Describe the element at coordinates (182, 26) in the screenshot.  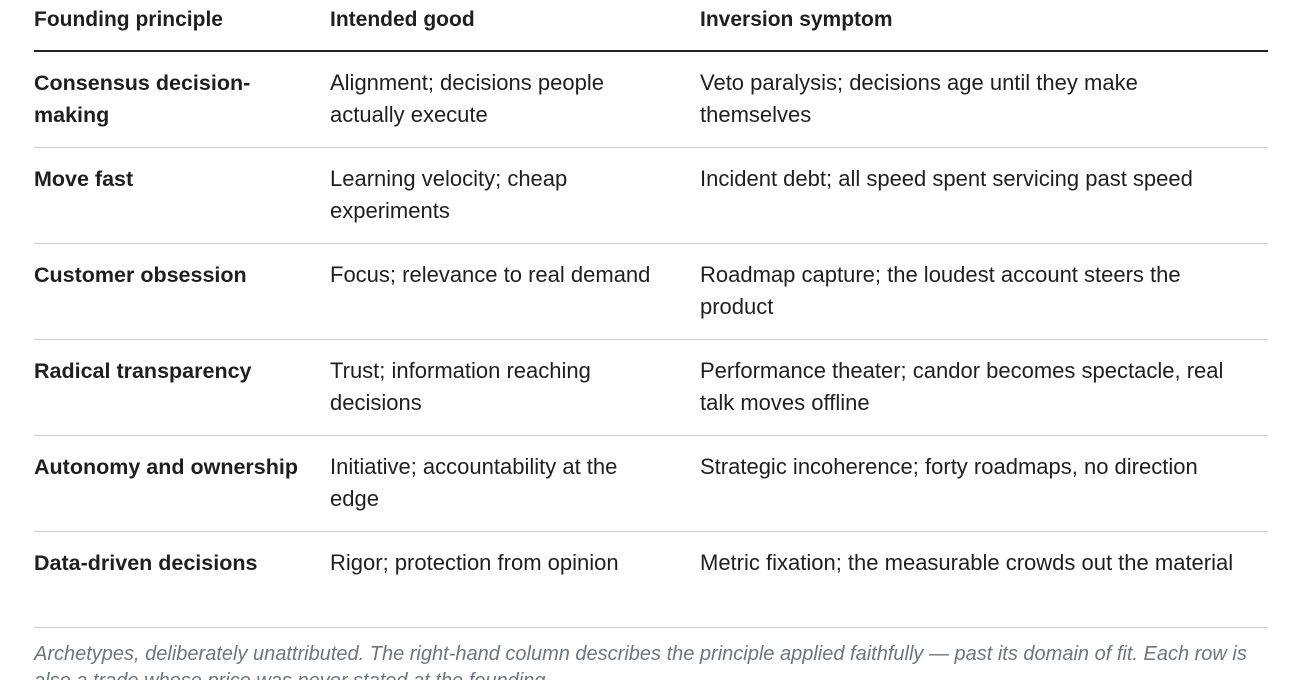
I see `header-founding-principle: Founding principle` at that location.